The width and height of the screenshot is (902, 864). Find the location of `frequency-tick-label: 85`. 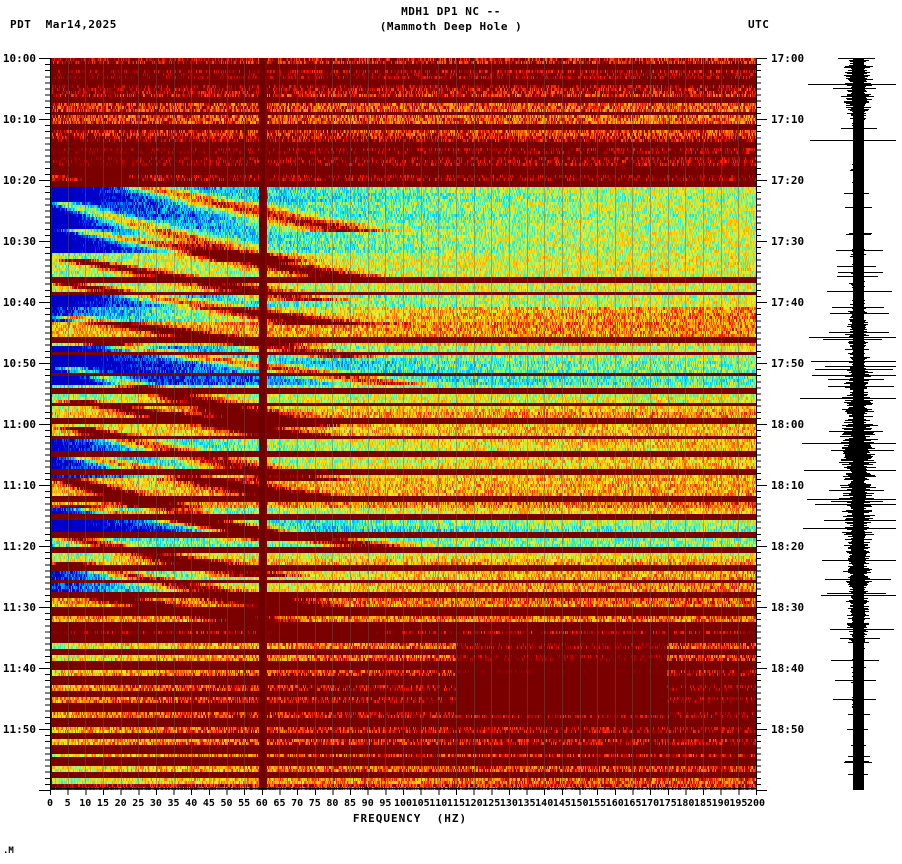

frequency-tick-label: 85 is located at coordinates (350, 803).